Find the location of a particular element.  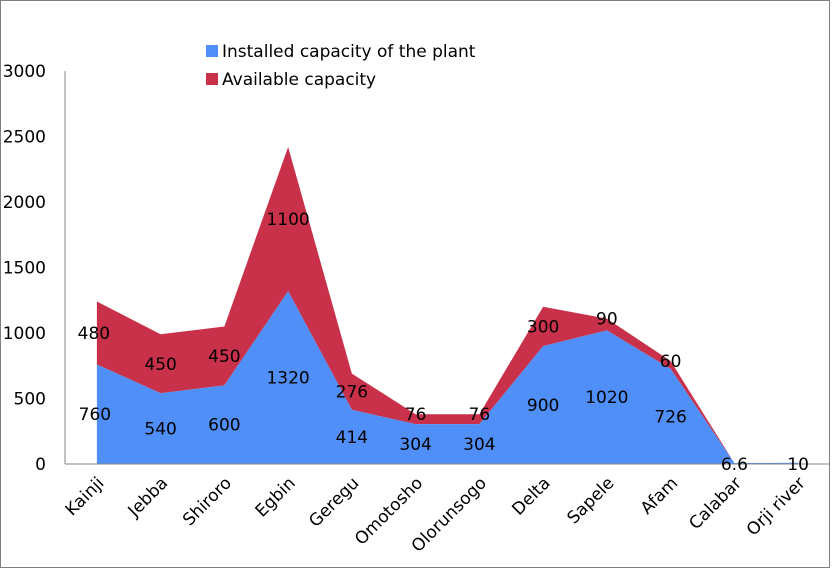

data-label-available-delta: 300 is located at coordinates (543, 327).